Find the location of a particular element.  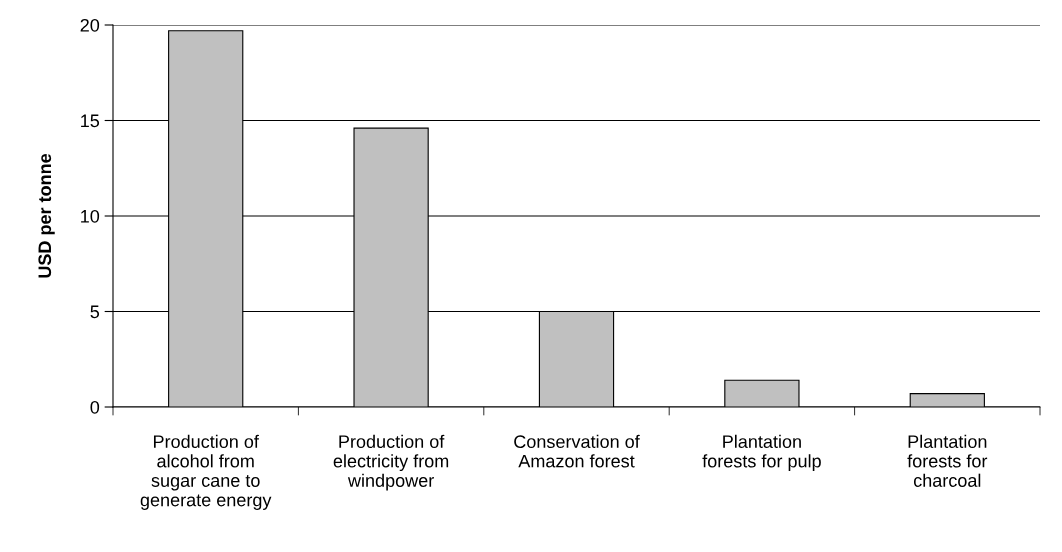

y-tick-label: 15 is located at coordinates (90, 121).